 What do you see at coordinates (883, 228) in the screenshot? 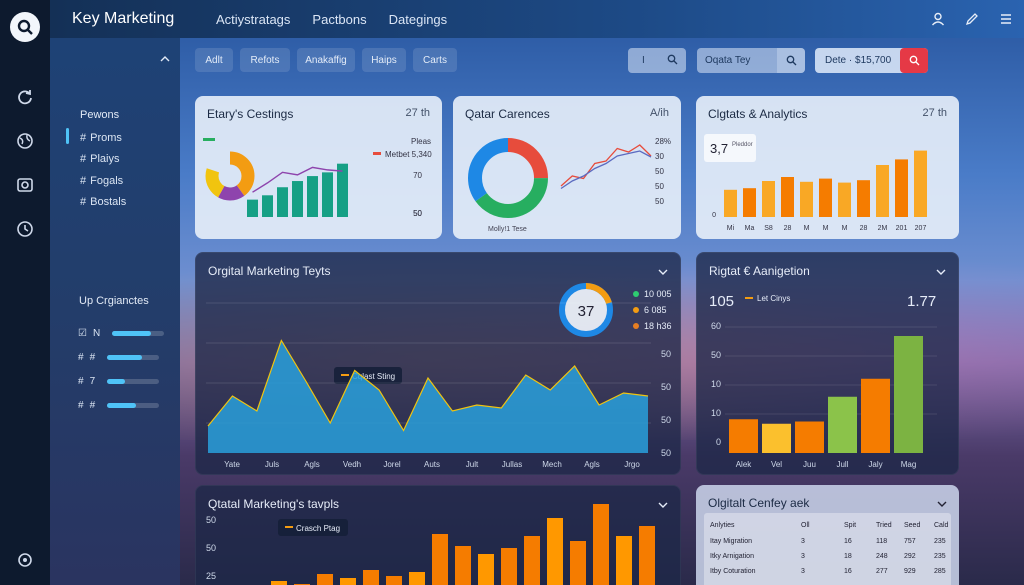
I see `x-tick-label: 2M` at bounding box center [883, 228].